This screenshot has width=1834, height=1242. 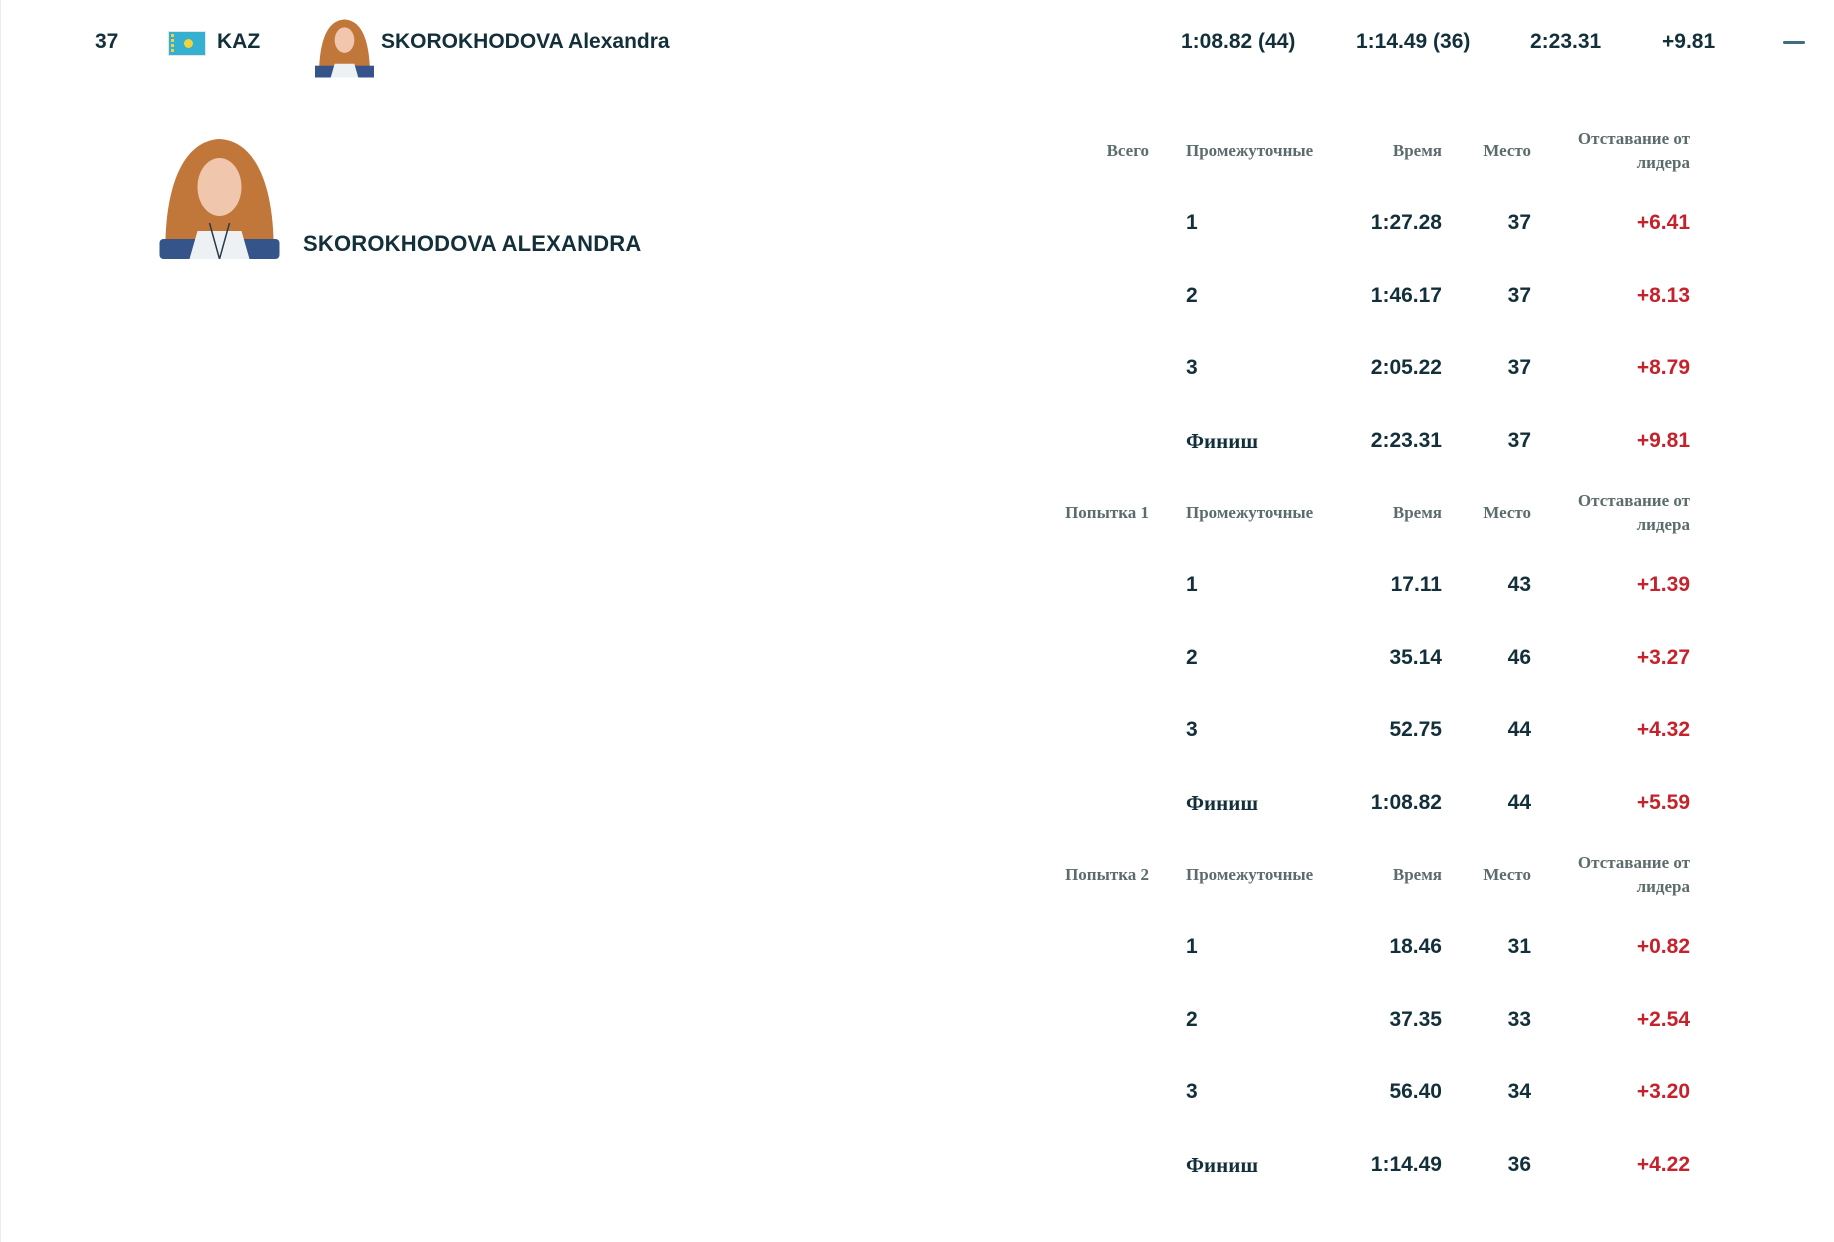 I want to click on run1-time: 1:08.82 (44), so click(x=1238, y=41).